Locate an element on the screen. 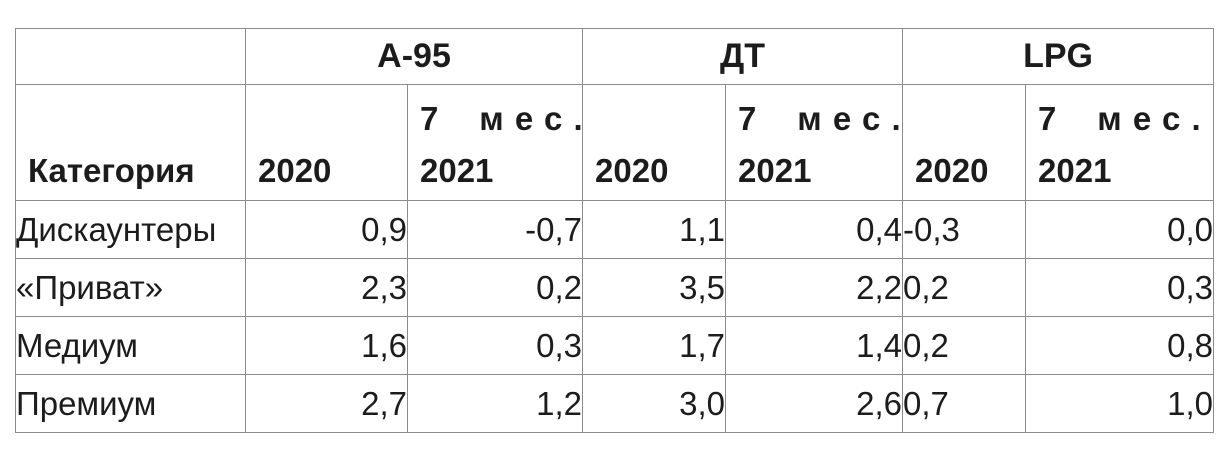 The image size is (1229, 466). value-cell-lpg-2021: 0,3 is located at coordinates (1120, 287).